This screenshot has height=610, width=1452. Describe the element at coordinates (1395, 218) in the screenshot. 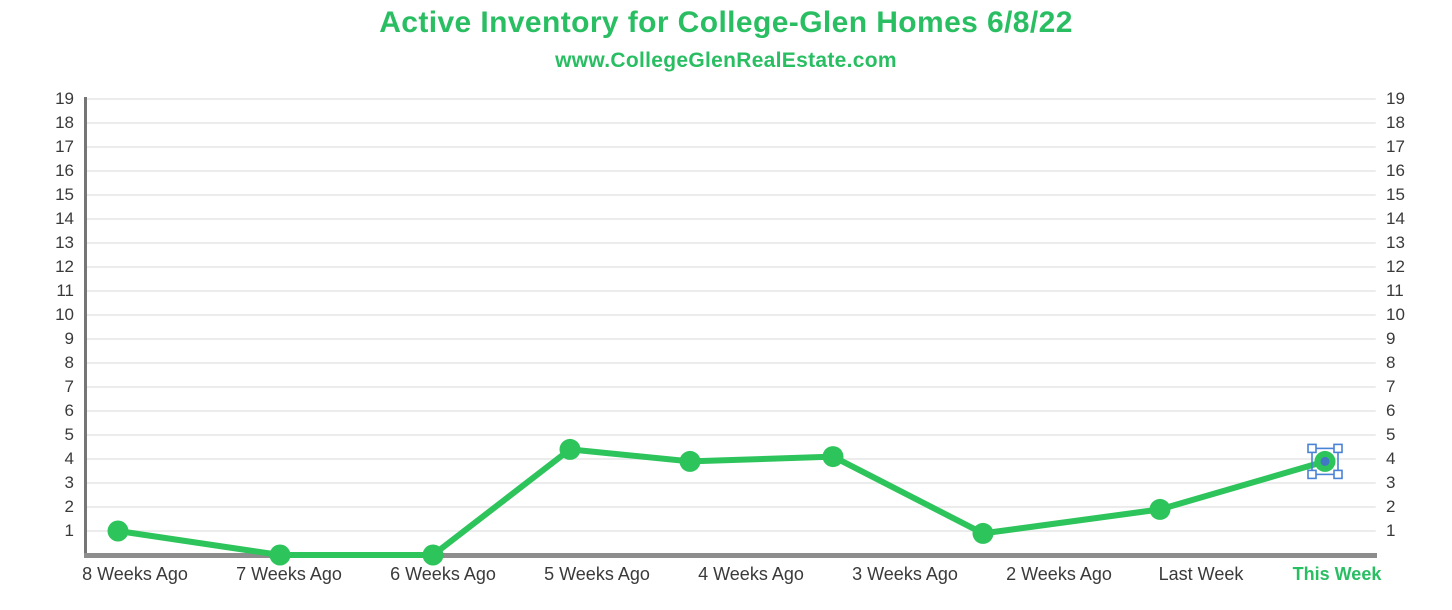

I see `y-axis-tick-label-right: 14` at that location.